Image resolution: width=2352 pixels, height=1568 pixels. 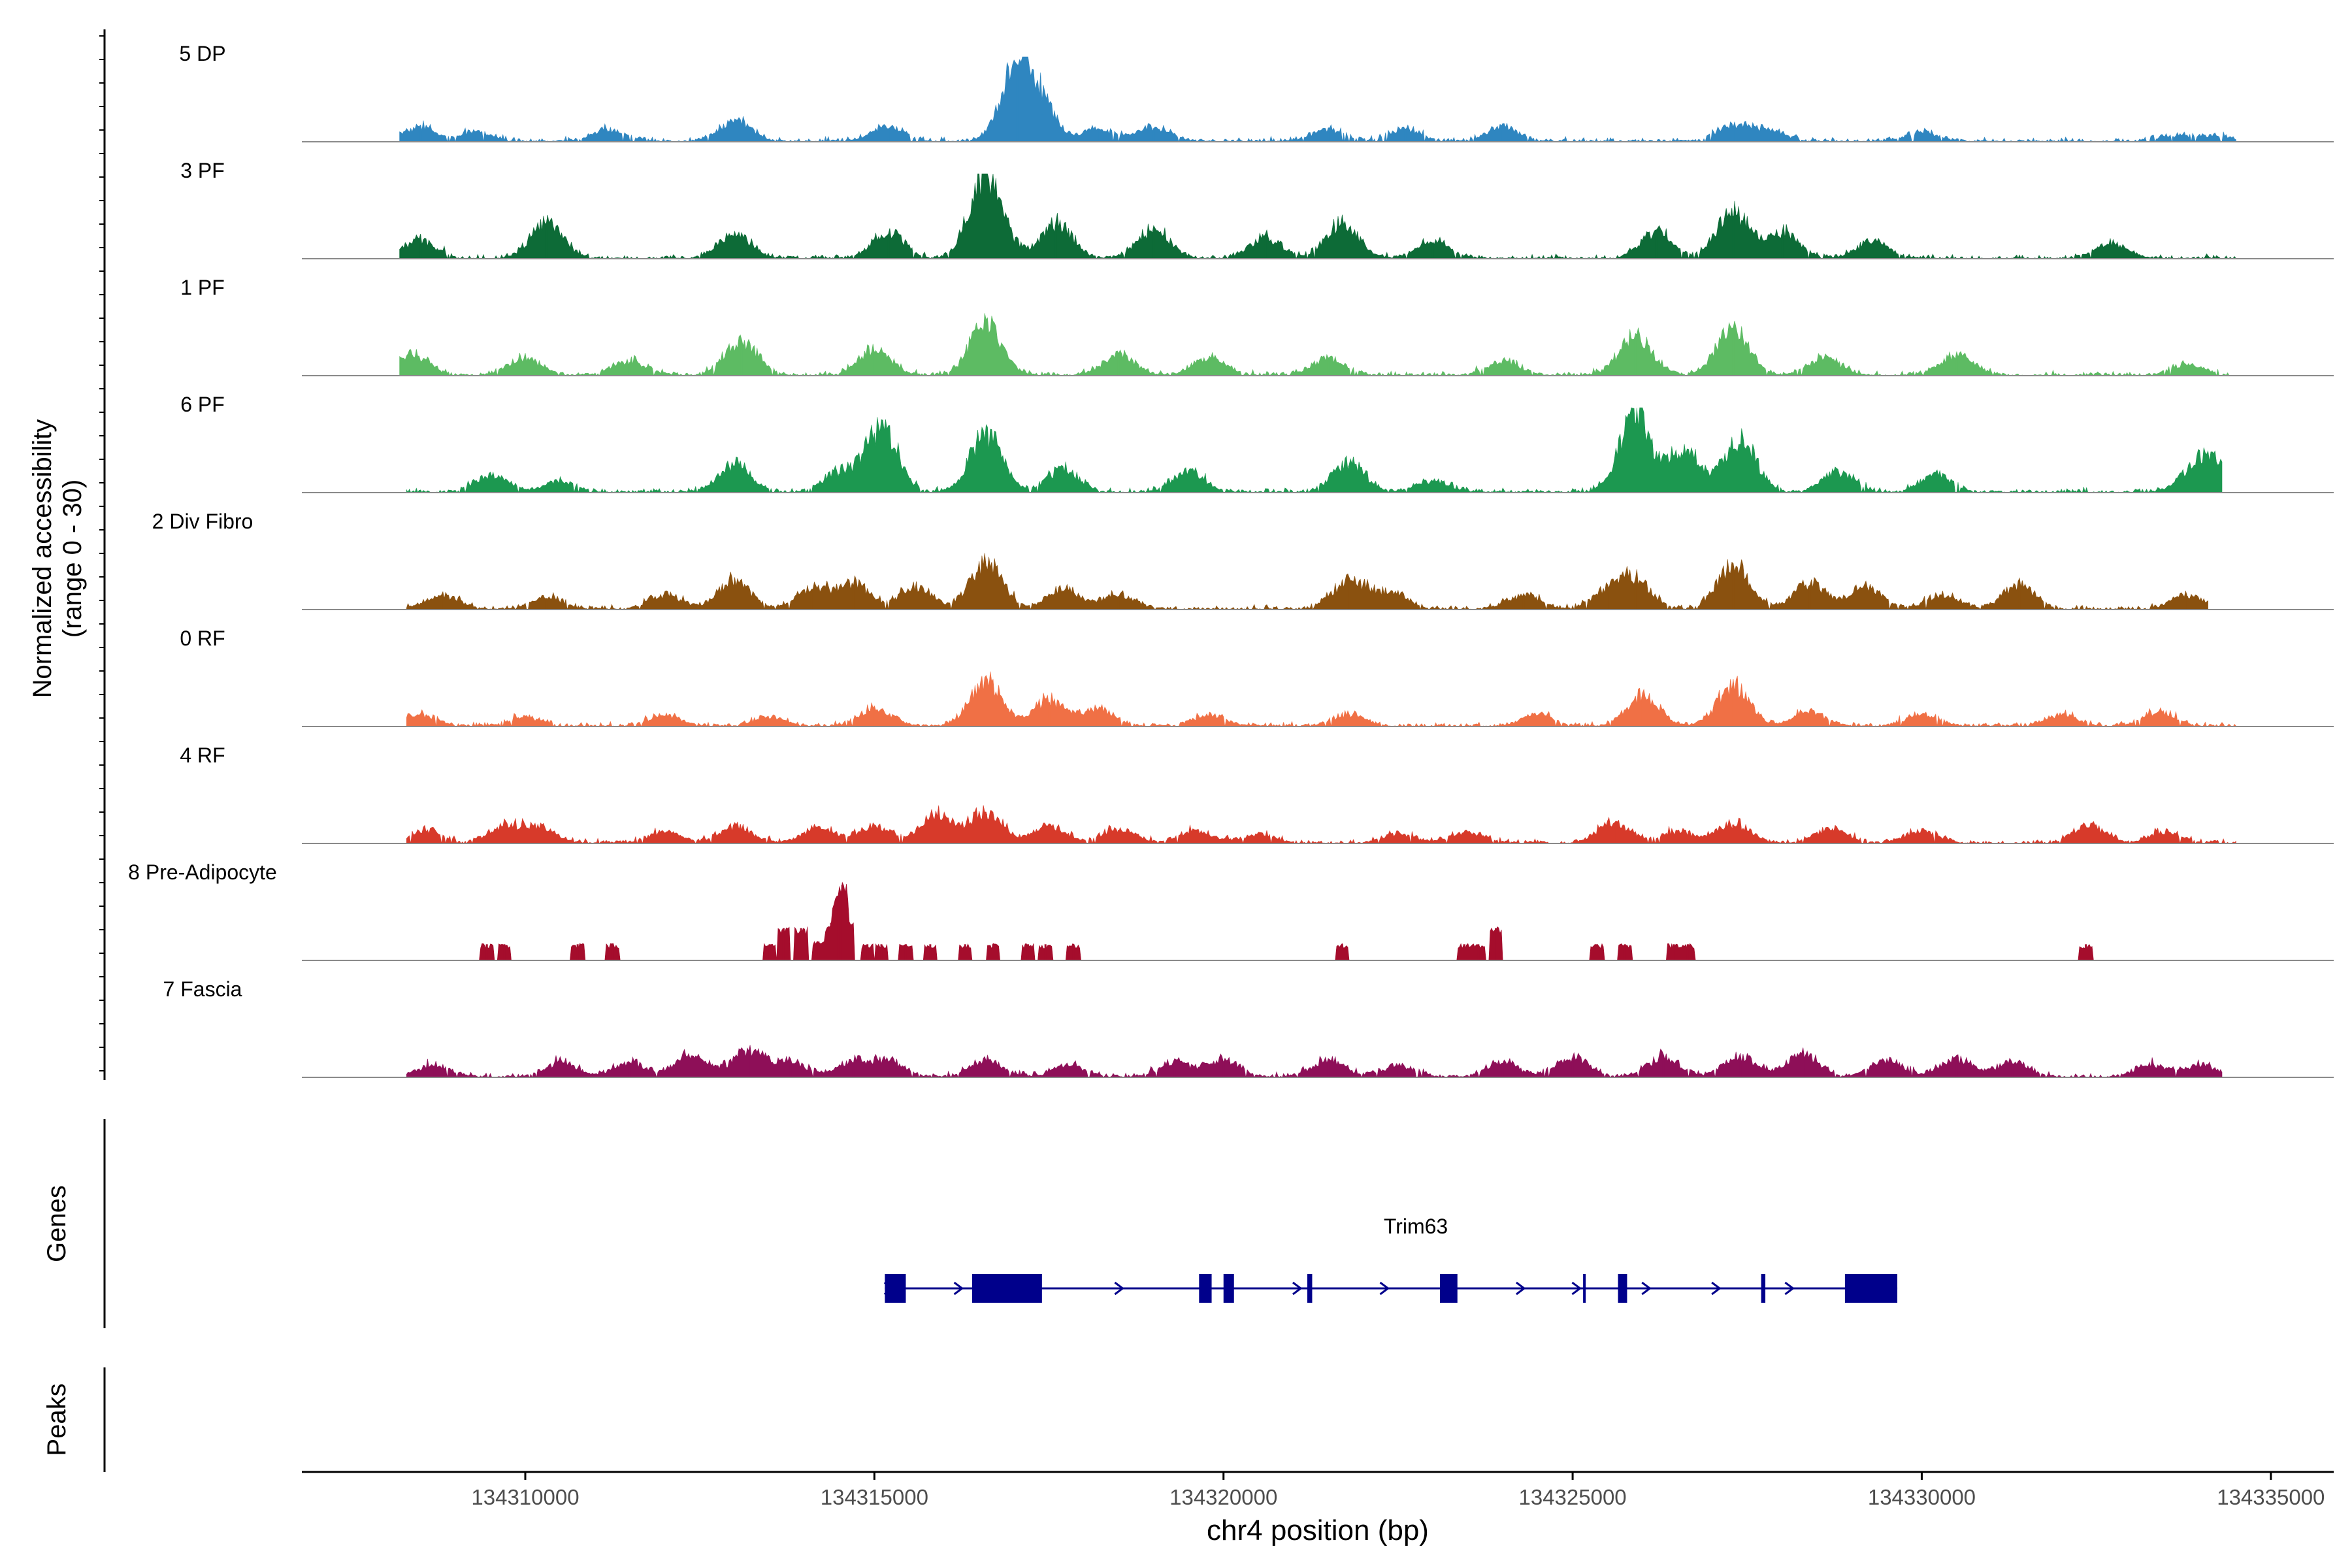 What do you see at coordinates (102, 553) in the screenshot?
I see `y-axis-ticks` at bounding box center [102, 553].